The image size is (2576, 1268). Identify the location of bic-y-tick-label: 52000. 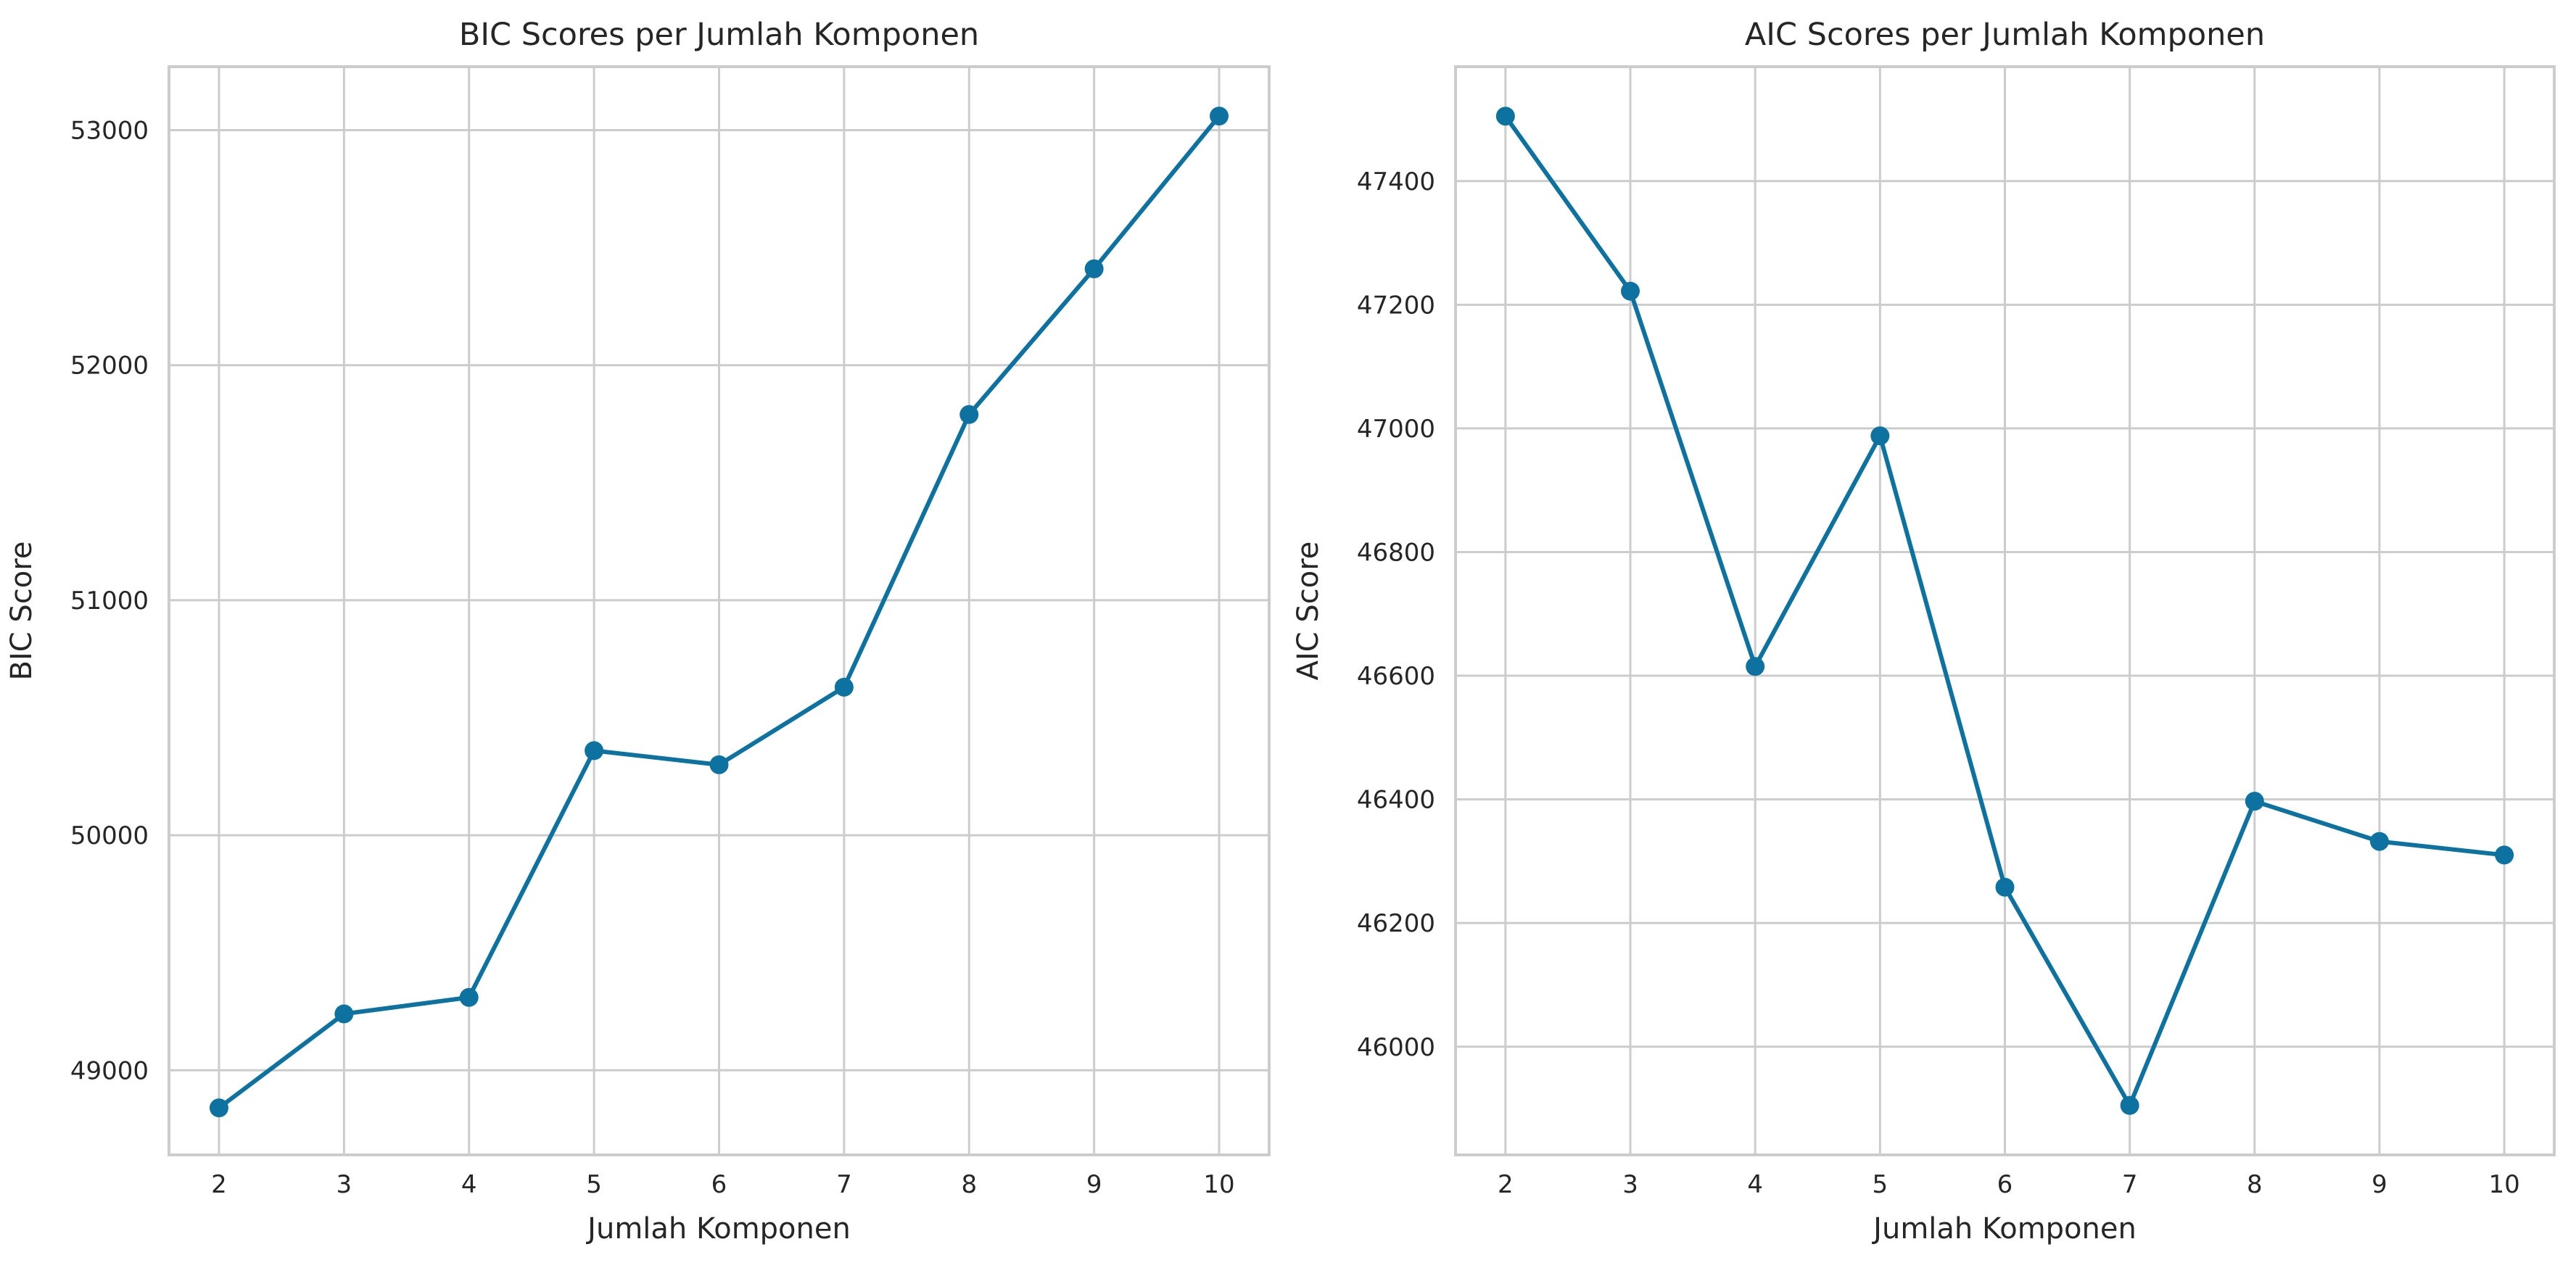
(109, 366).